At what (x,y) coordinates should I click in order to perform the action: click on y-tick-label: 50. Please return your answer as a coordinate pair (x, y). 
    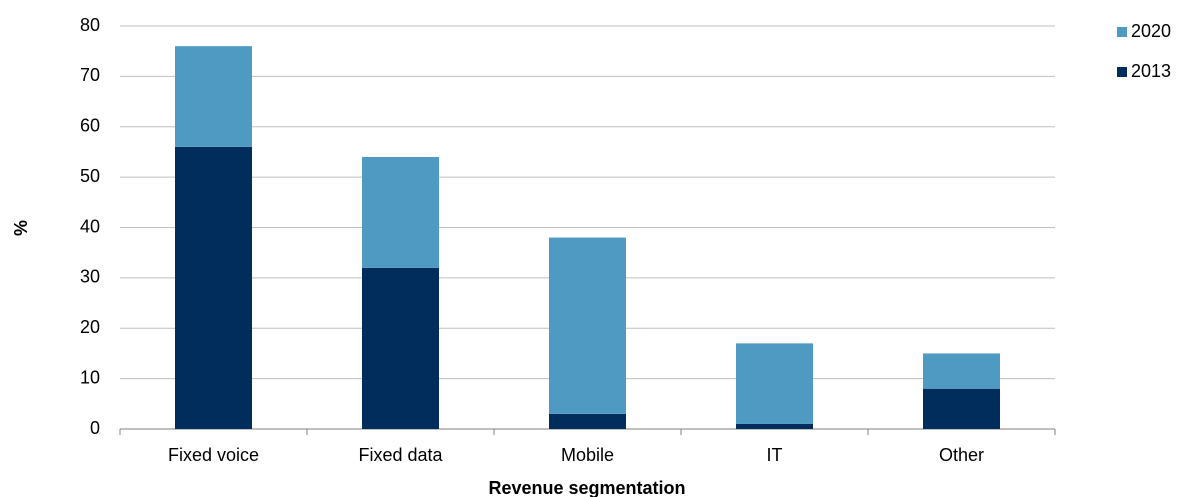
    Looking at the image, I should click on (90, 176).